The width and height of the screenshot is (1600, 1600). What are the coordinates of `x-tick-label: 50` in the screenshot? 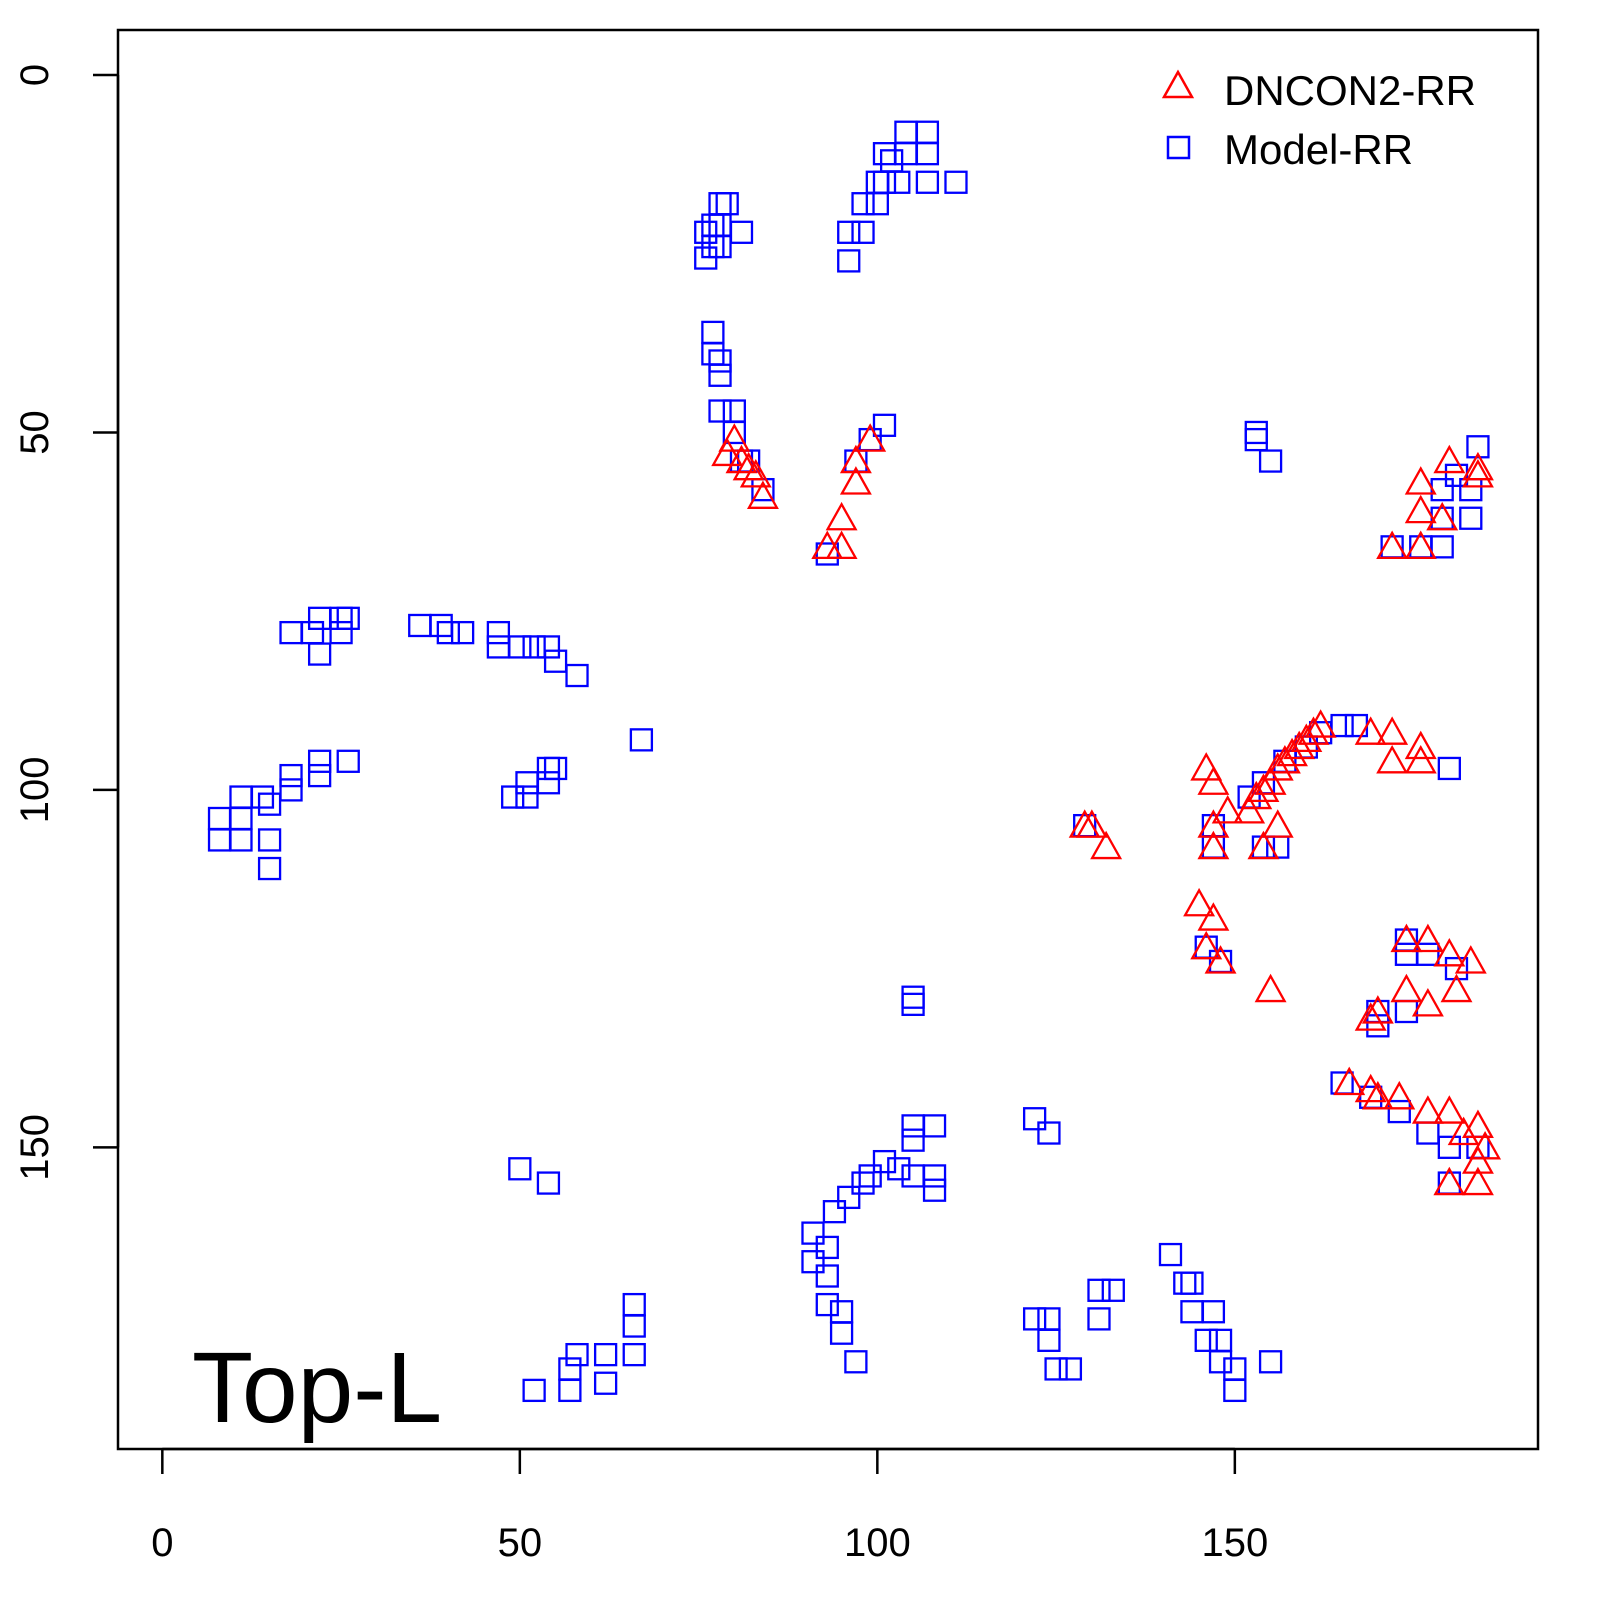 It's located at (520, 1543).